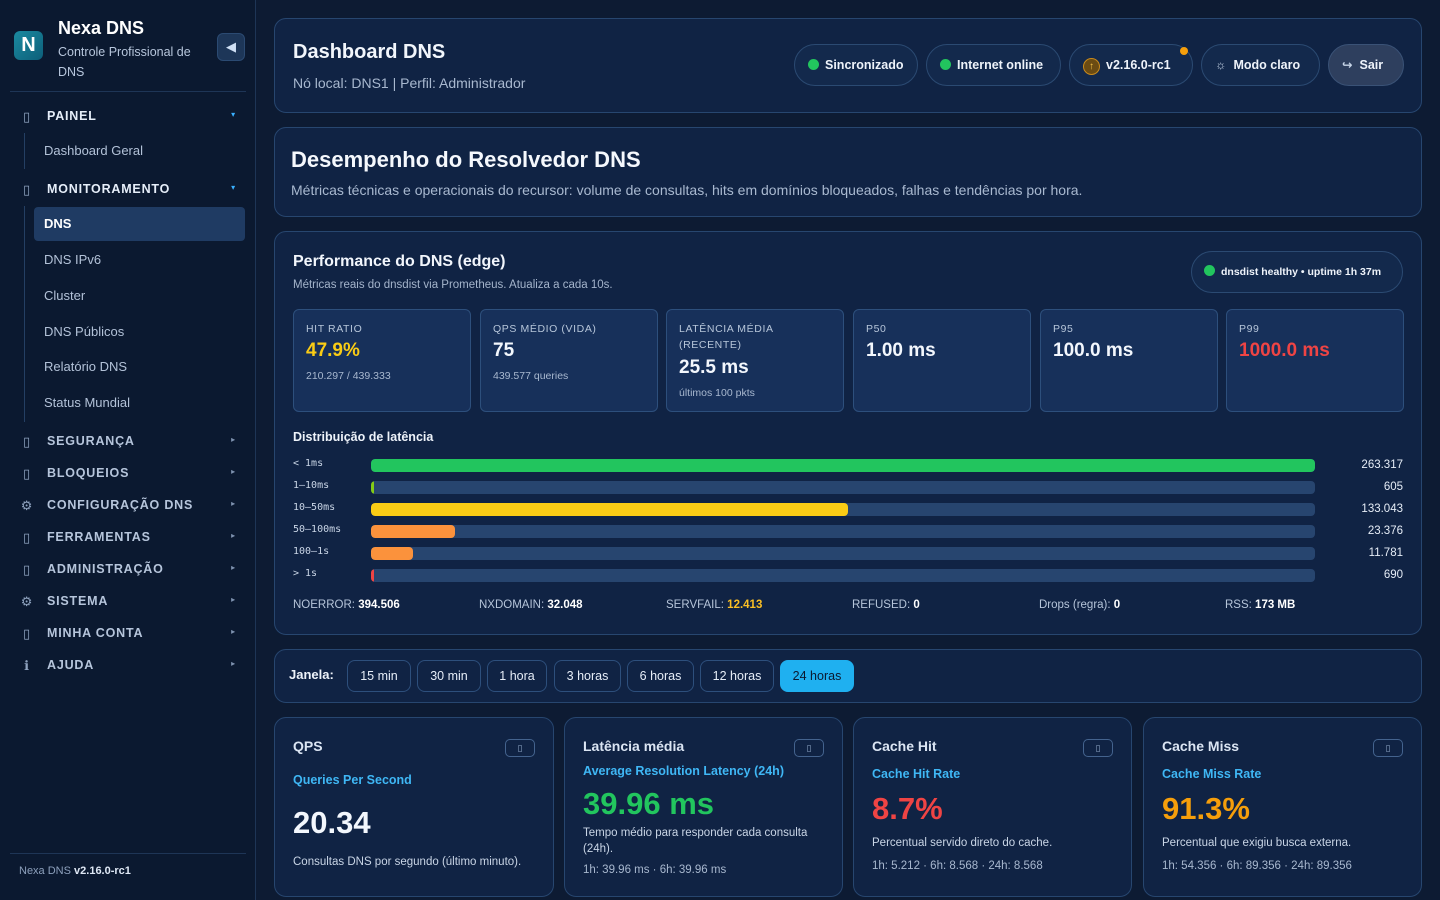 This screenshot has height=900, width=1440. Describe the element at coordinates (1184, 51) in the screenshot. I see `notification-dot-icon` at that location.